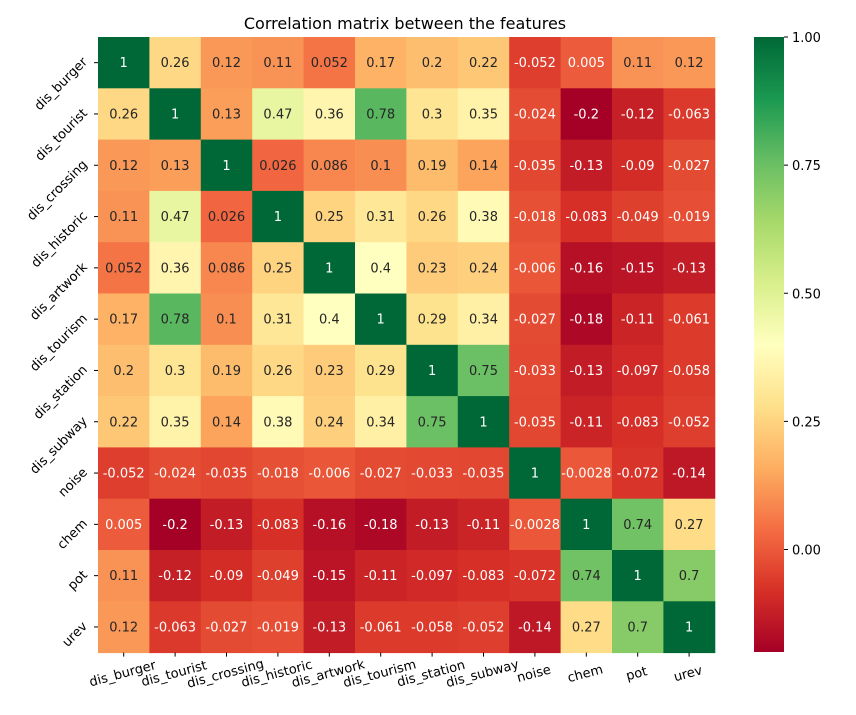  Describe the element at coordinates (175, 422) in the screenshot. I see `cell-value-label: 0.35` at that location.